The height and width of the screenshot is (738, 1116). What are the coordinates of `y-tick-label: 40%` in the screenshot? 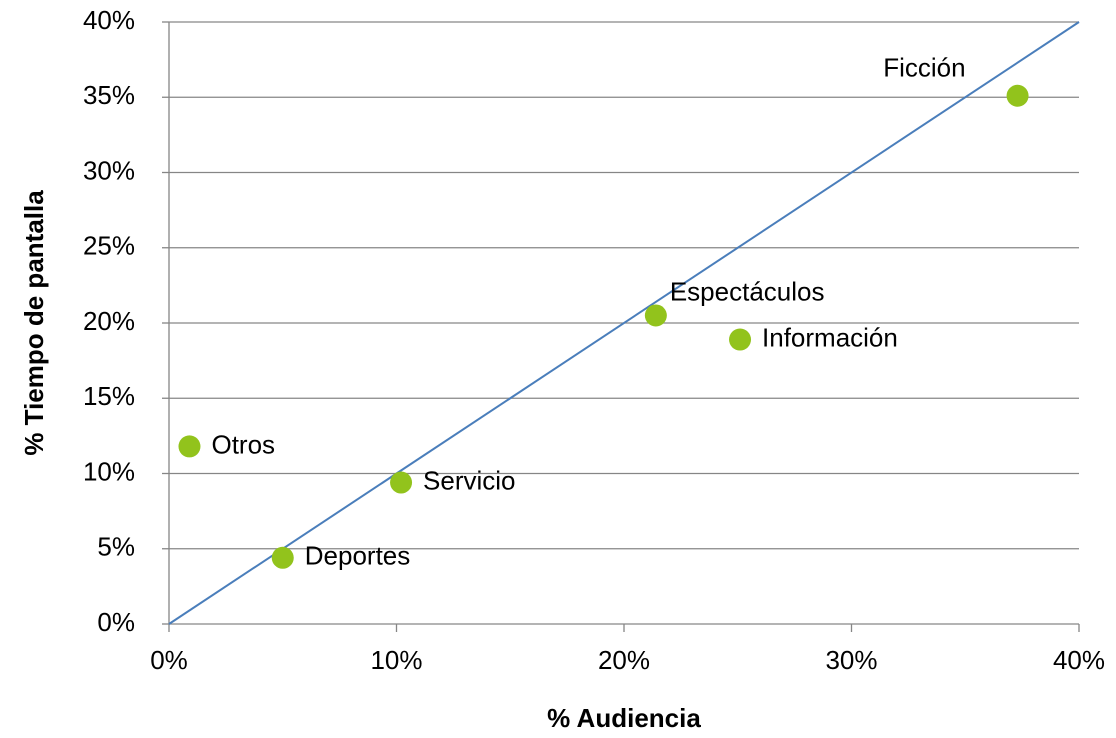 It's located at (109, 20).